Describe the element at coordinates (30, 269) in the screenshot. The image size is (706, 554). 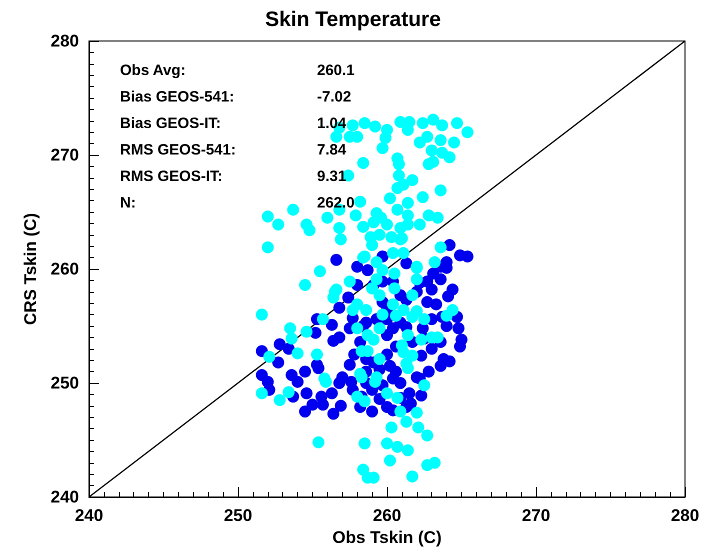
I see `y-axis-title: CRS Tskin (C)` at that location.